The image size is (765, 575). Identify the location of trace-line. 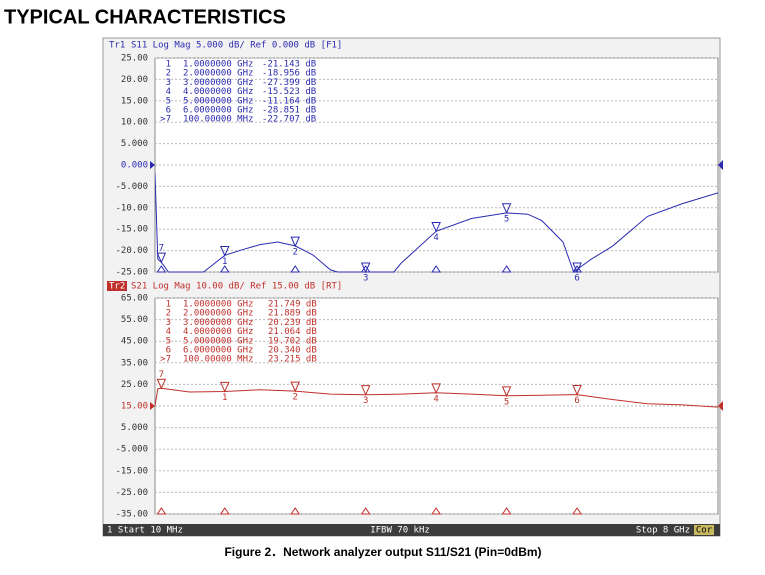
(436, 397).